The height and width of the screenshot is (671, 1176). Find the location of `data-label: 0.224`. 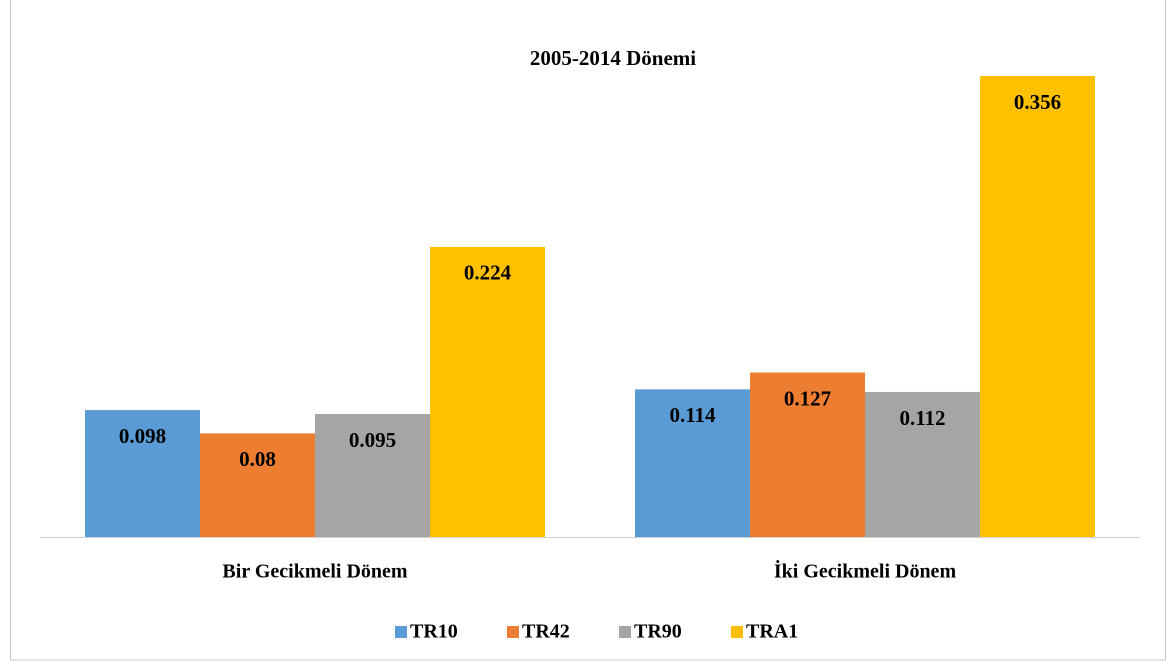

data-label: 0.224 is located at coordinates (488, 273).